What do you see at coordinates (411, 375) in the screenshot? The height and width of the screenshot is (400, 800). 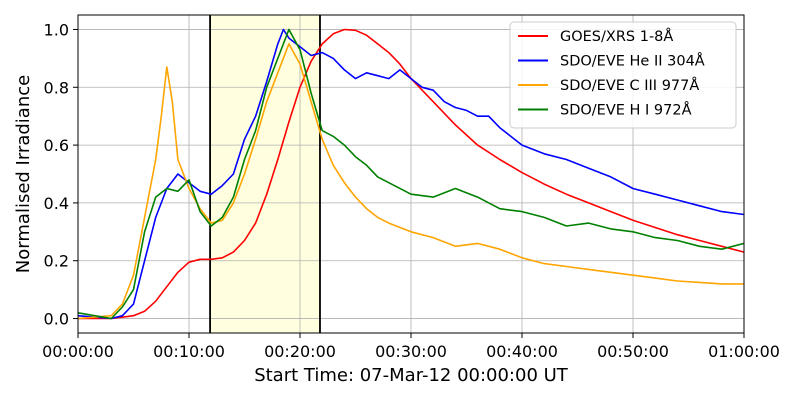 I see `x-axis-label: Start Time: 07-Mar-12 00:00:00 UT` at bounding box center [411, 375].